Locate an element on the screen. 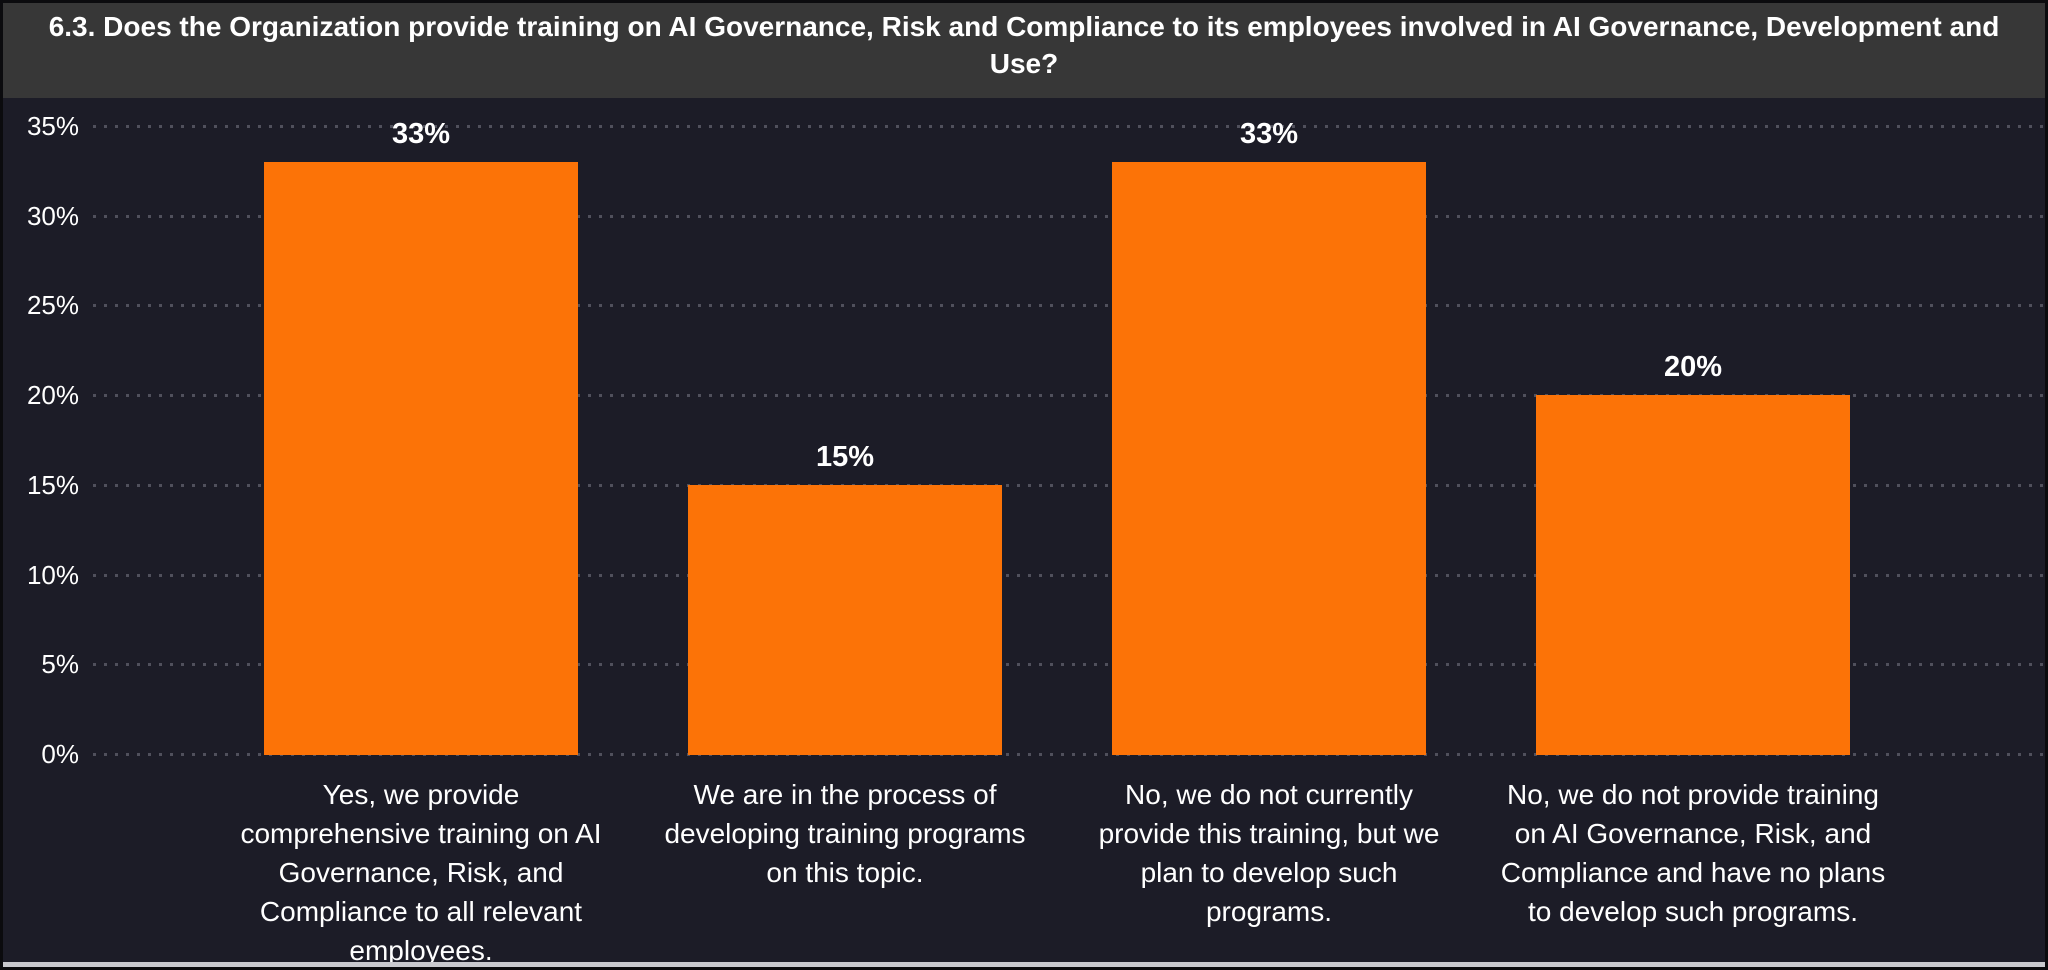  gridline-0% is located at coordinates (1069, 754).